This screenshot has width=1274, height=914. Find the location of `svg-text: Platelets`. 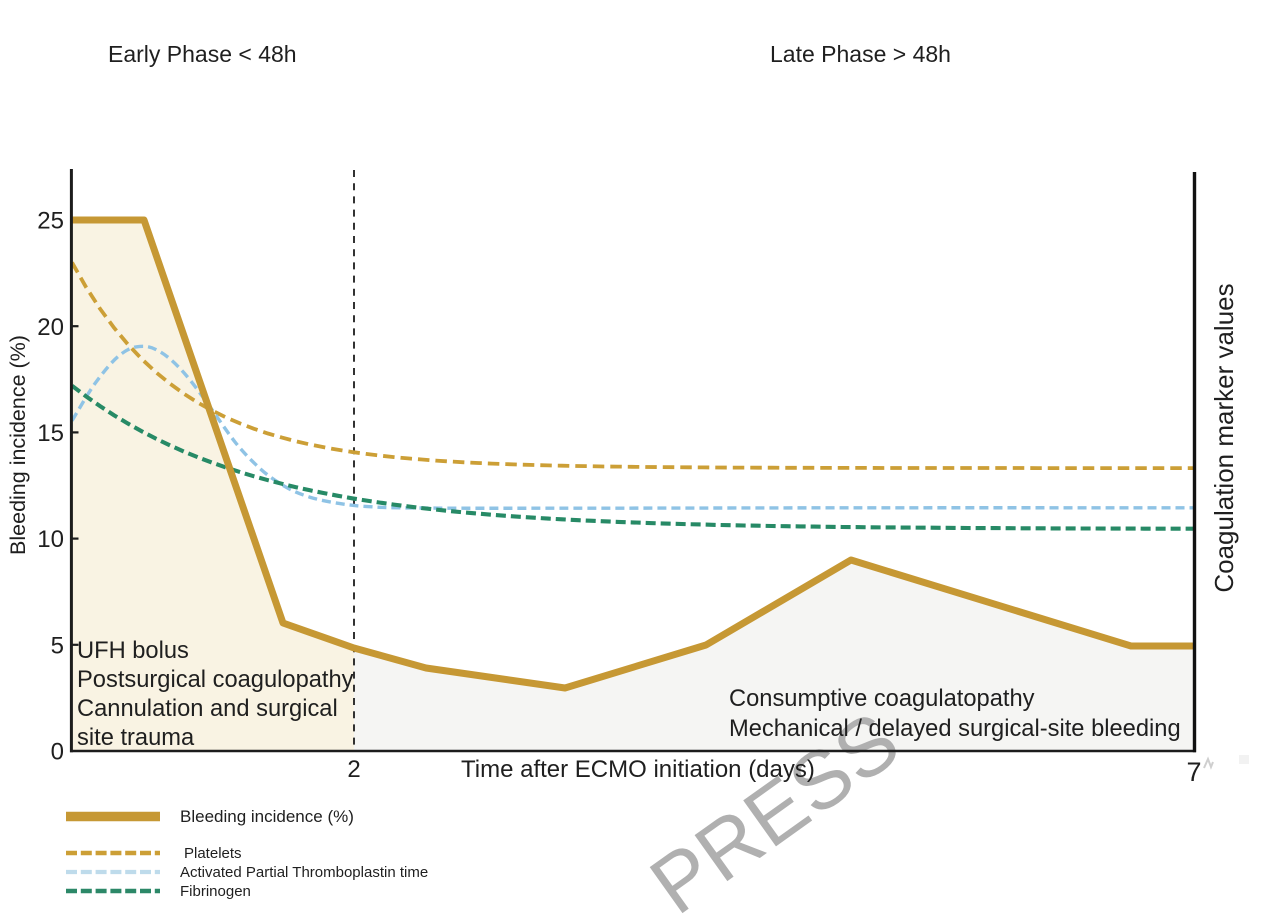

svg-text: Platelets is located at coordinates (213, 853).